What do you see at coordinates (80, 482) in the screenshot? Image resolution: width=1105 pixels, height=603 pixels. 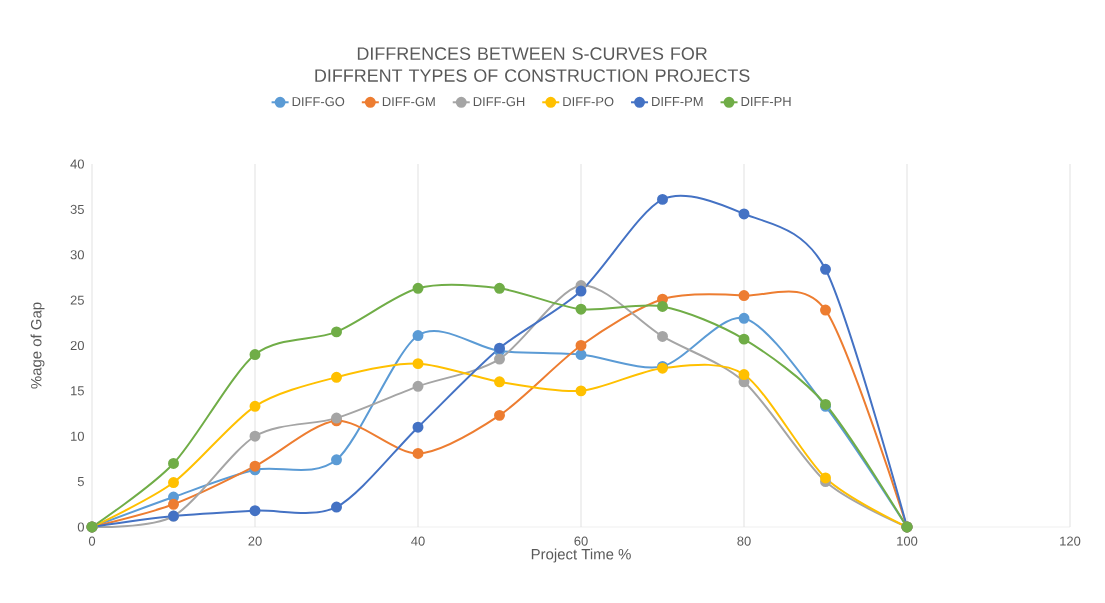 I see `y-tick-label: 5` at bounding box center [80, 482].